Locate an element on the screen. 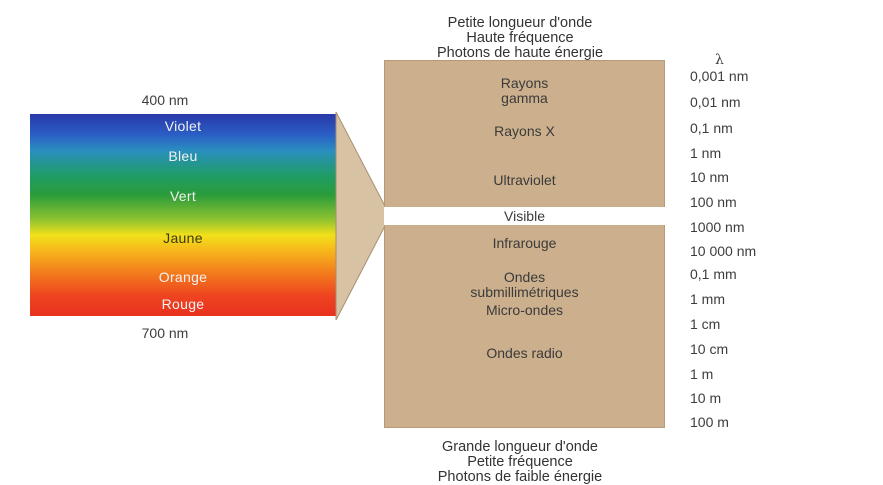  wavelength-label: 0,01 nm is located at coordinates (715, 102).